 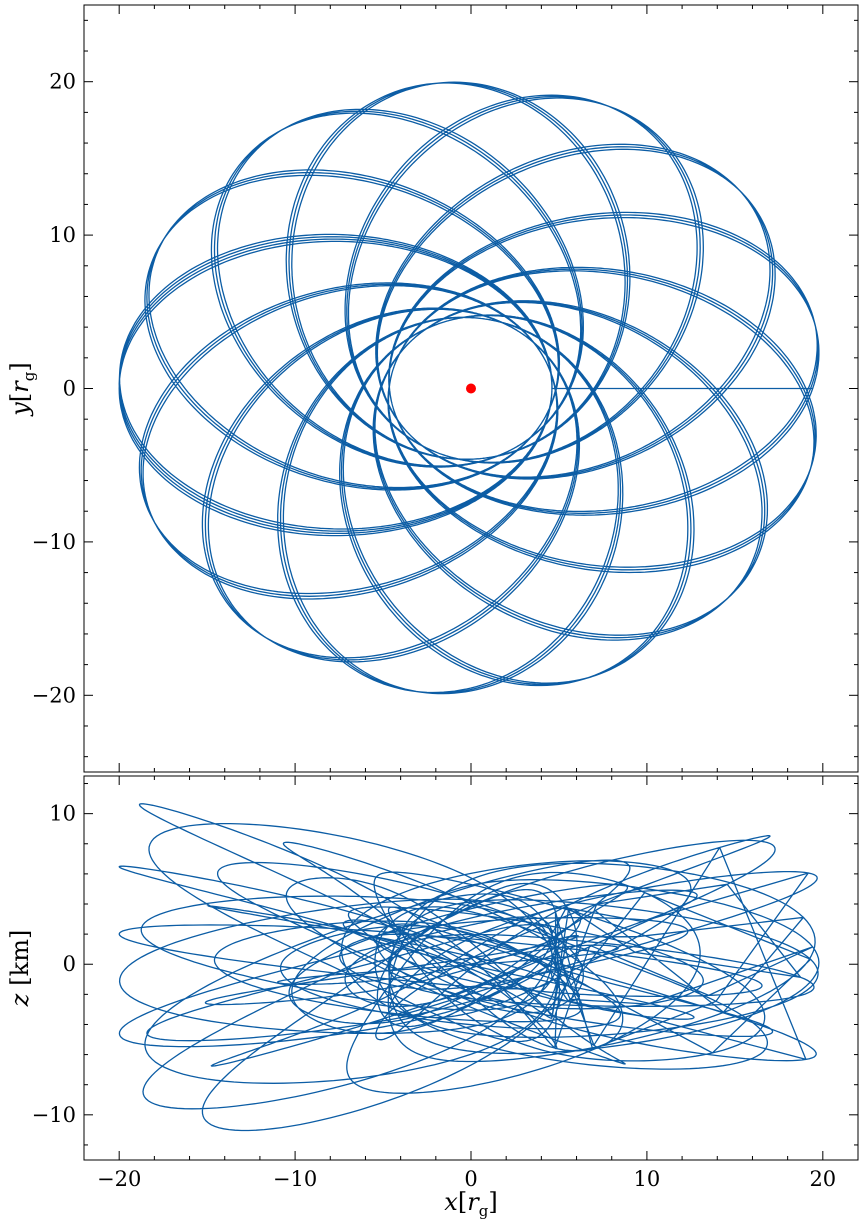 I want to click on x-tick-label: 10, so click(x=647, y=1179).